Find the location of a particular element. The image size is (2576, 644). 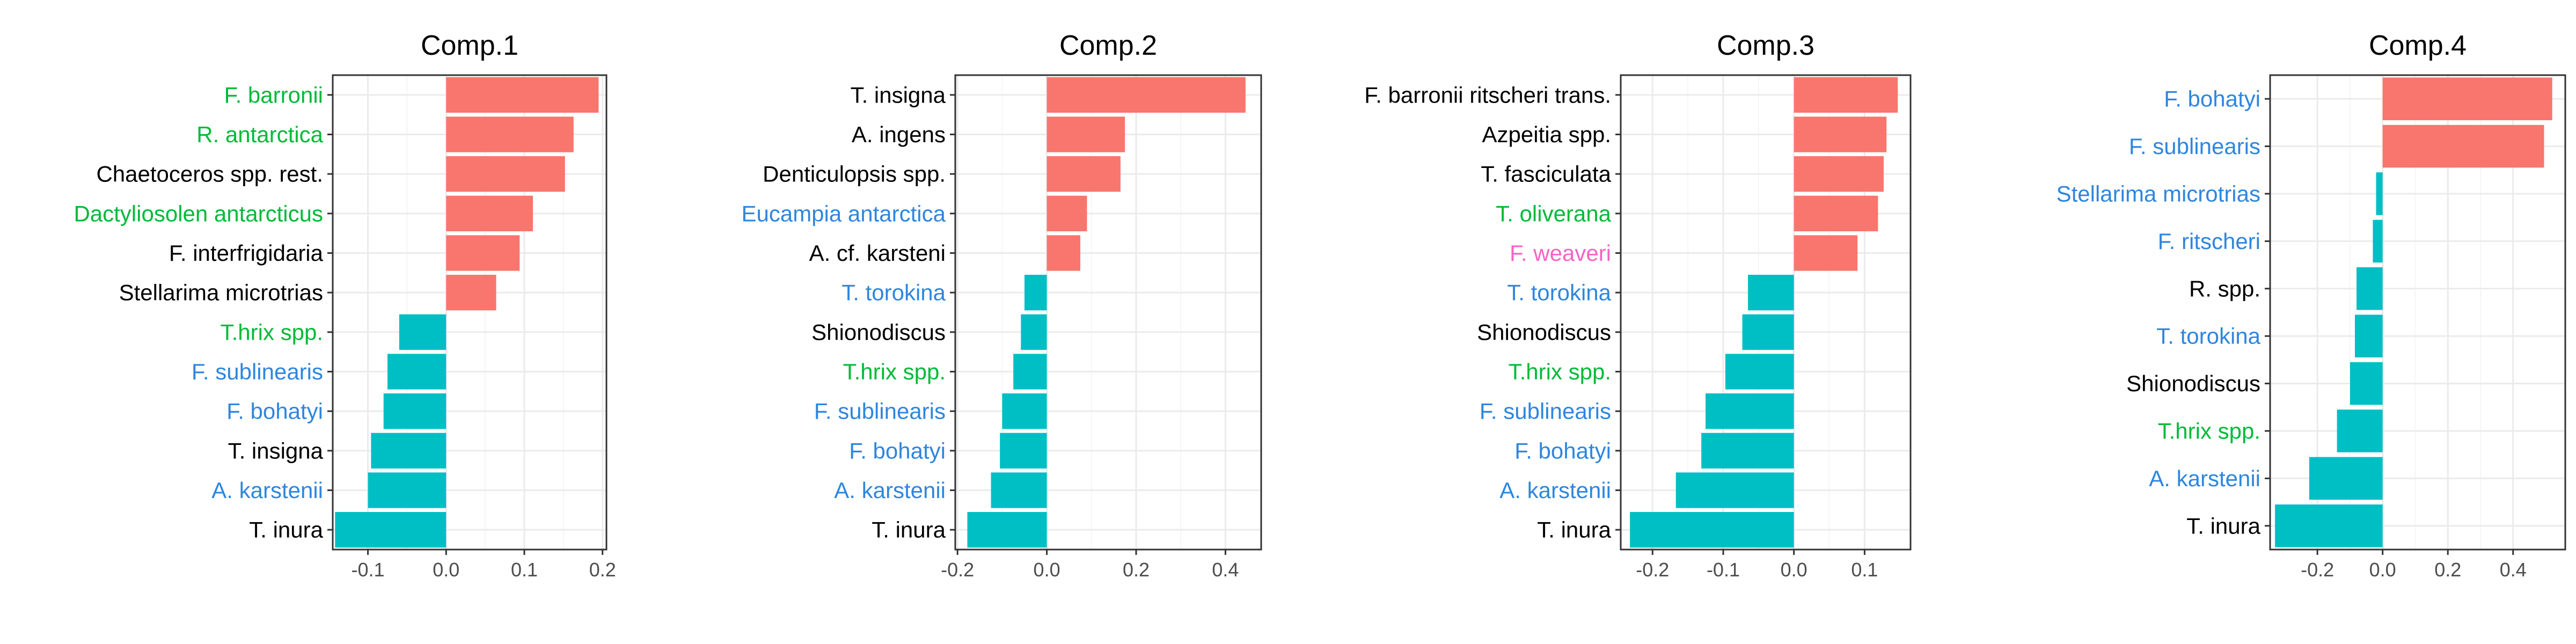

bar-eucampia-antarctica is located at coordinates (1066, 213).